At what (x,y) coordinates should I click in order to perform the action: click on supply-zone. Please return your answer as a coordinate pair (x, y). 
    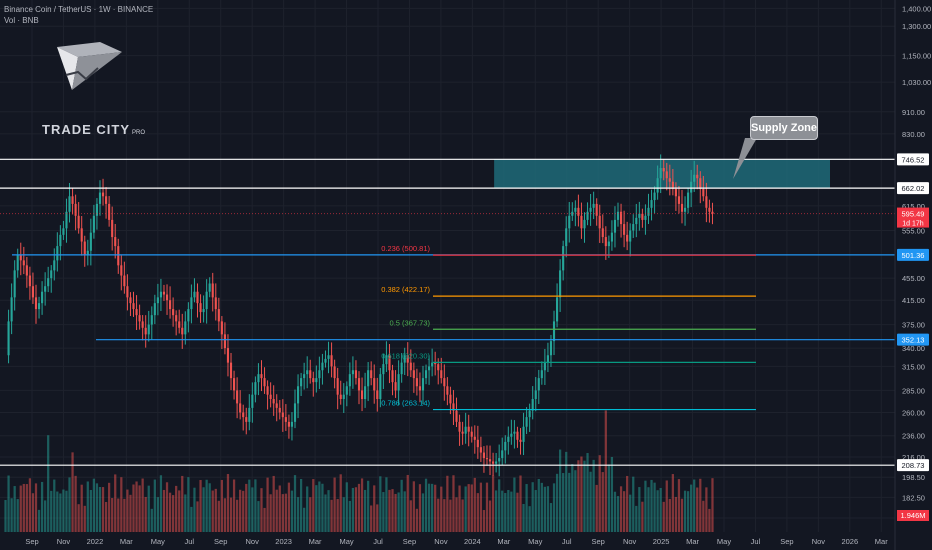
    Looking at the image, I should click on (662, 174).